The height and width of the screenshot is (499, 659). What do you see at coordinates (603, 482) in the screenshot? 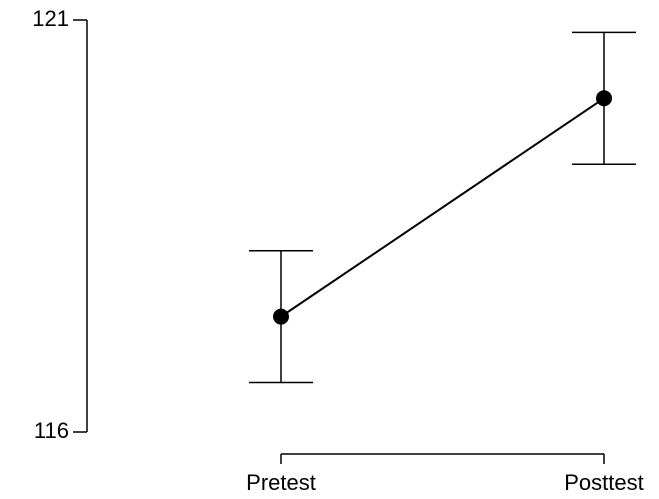
I see `x-tick-label: Posttest` at bounding box center [603, 482].